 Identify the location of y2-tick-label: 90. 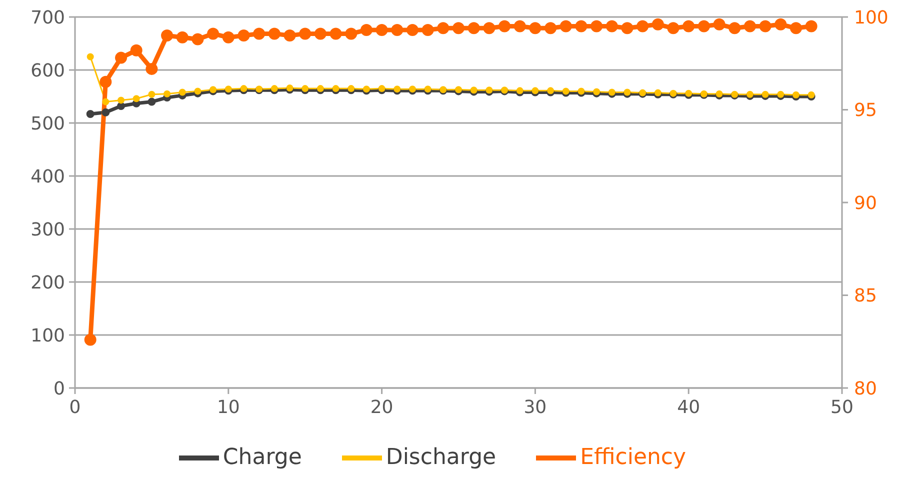
(865, 203).